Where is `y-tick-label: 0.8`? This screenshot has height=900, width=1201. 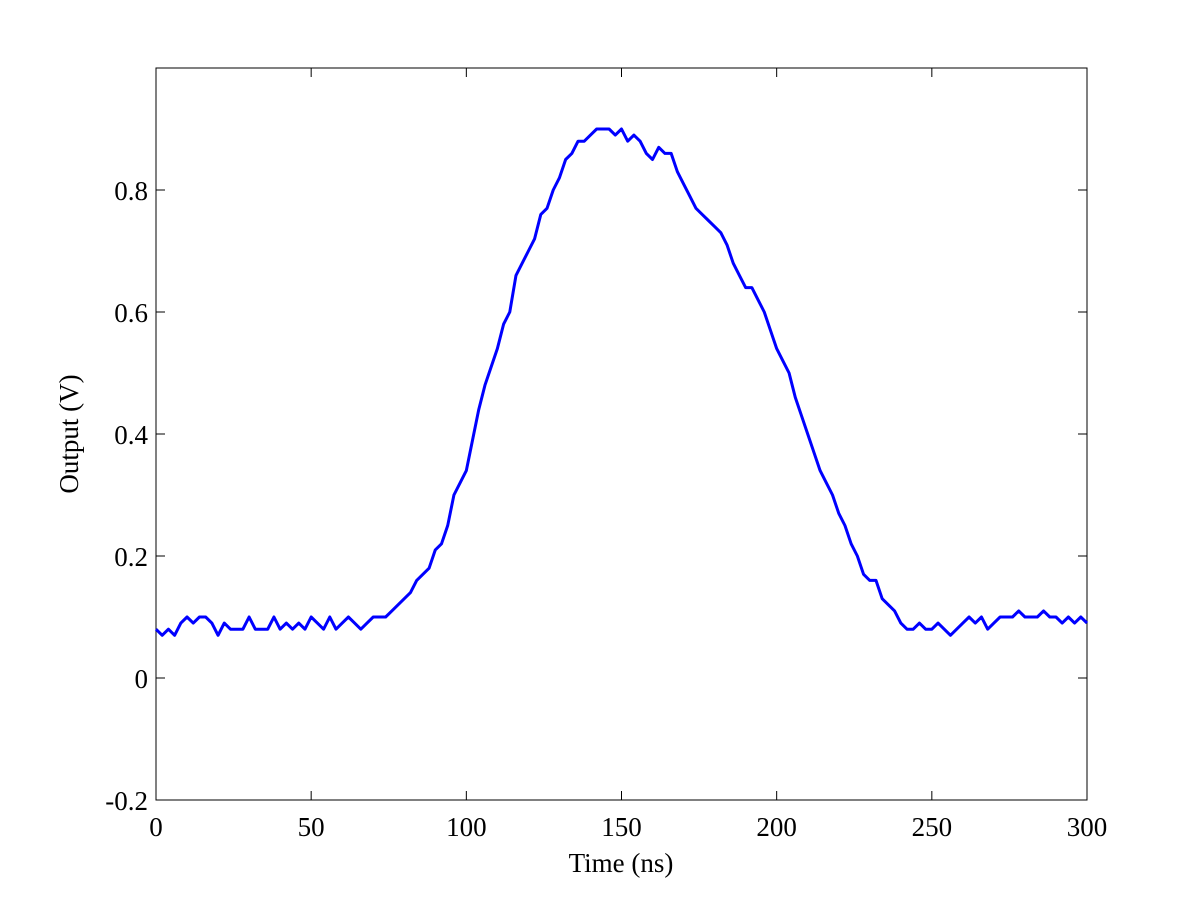 y-tick-label: 0.8 is located at coordinates (131, 191).